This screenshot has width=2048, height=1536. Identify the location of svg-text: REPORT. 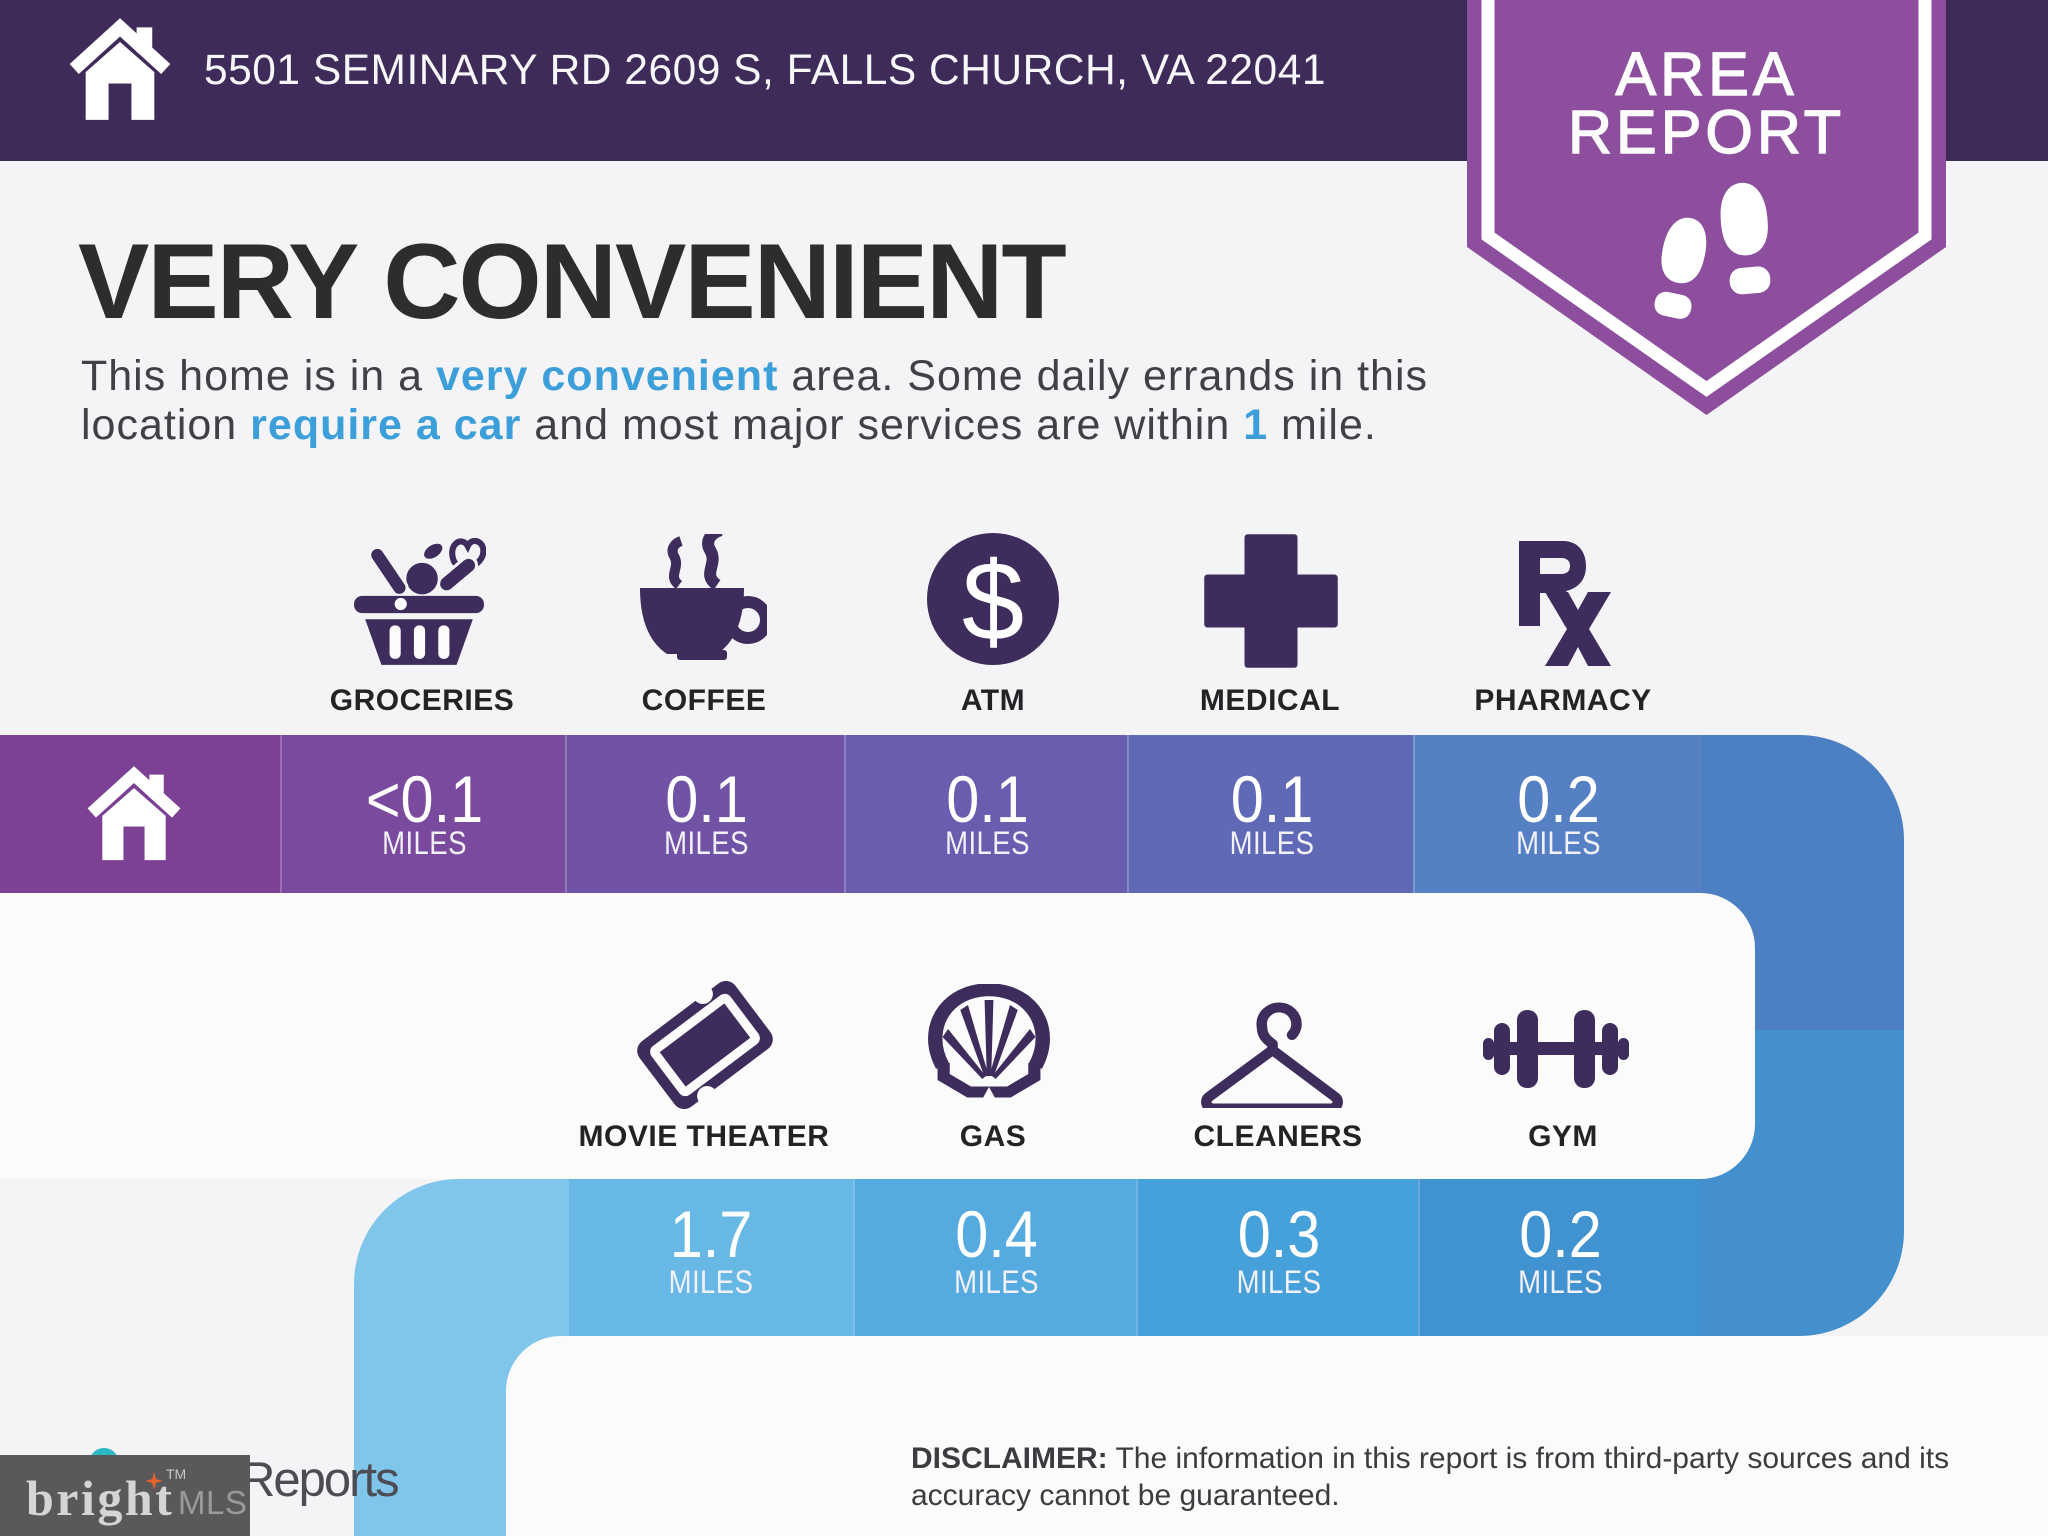
(1706, 132).